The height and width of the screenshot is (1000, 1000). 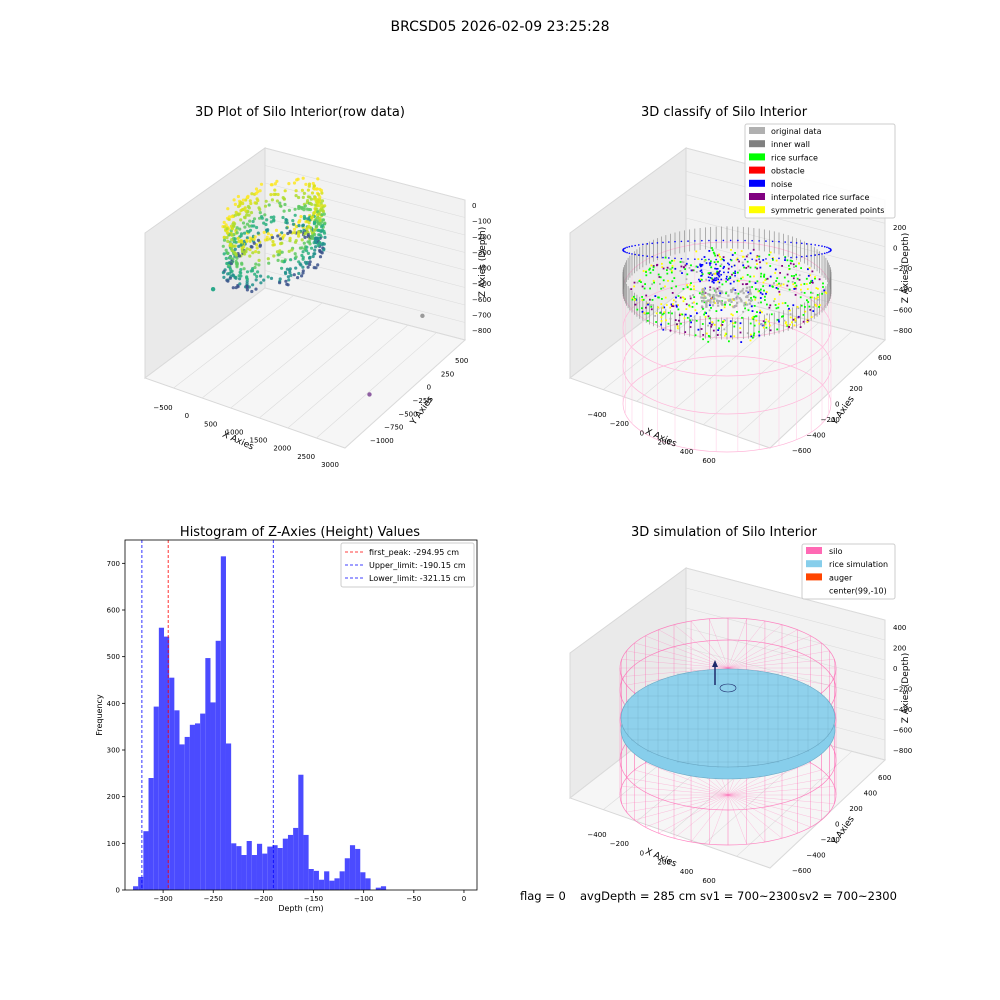 I want to click on sim-legend-label: center(99,-10), so click(x=858, y=591).